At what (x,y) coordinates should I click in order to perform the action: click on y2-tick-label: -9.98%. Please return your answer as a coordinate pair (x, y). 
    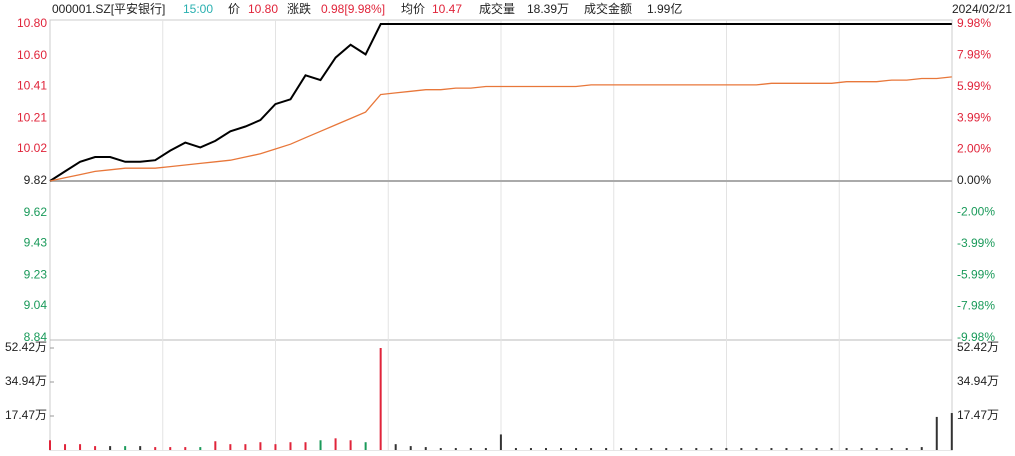
    Looking at the image, I should click on (976, 337).